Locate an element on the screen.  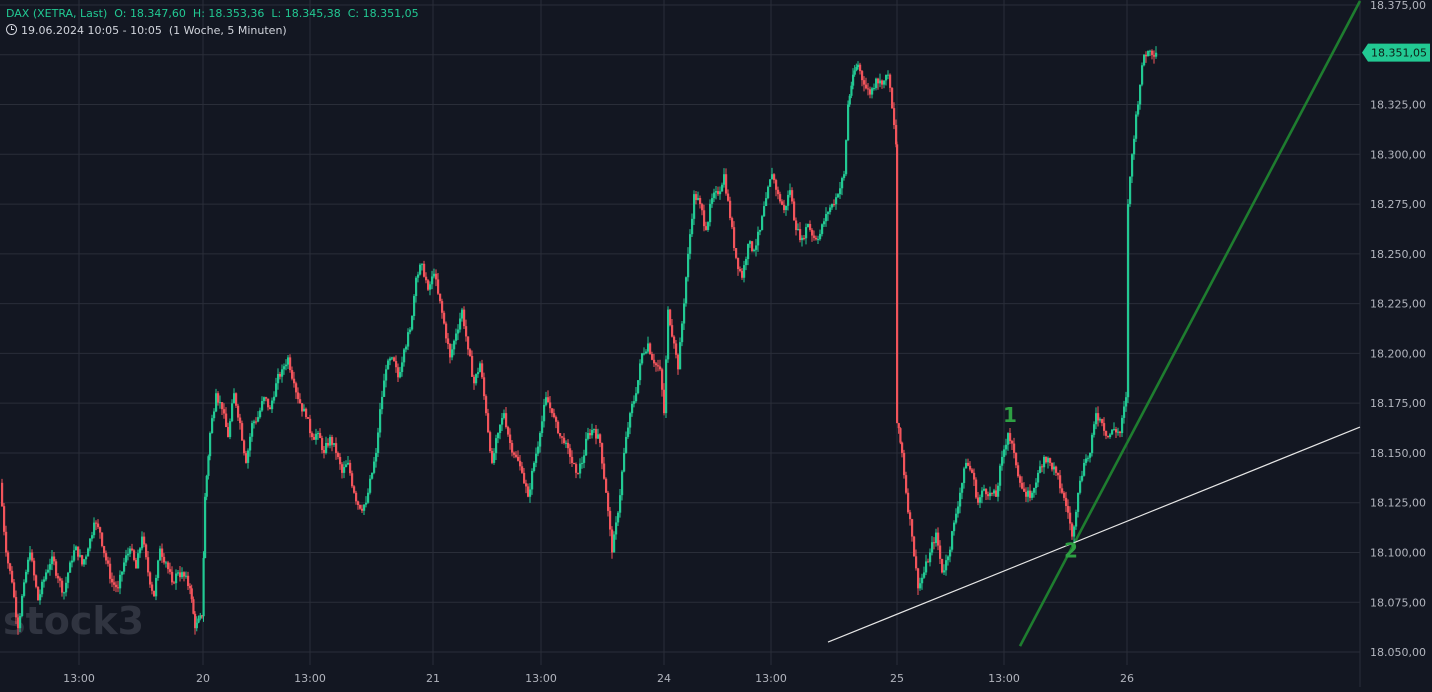
x-tick-label: 20 is located at coordinates (203, 678).